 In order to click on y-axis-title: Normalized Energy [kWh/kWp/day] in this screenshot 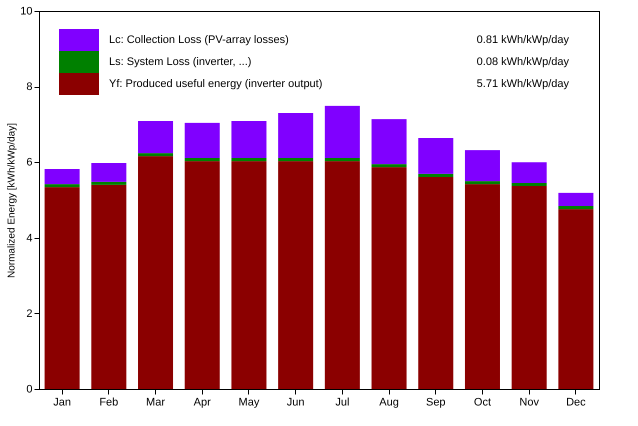, I will do `click(12, 200)`.